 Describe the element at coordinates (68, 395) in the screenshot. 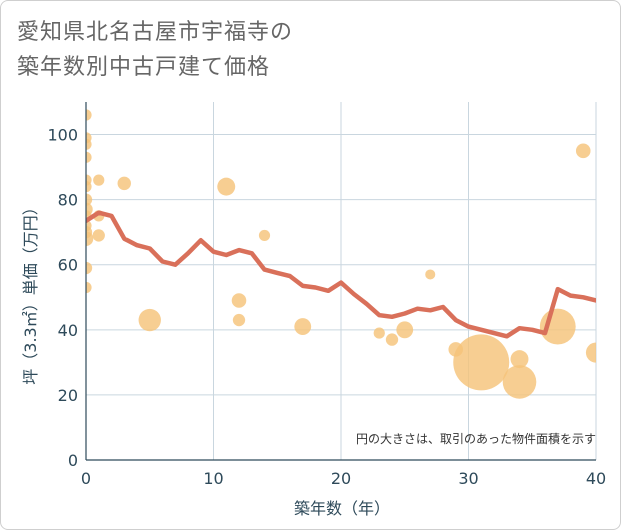

I see `y-tick-label: 20` at that location.